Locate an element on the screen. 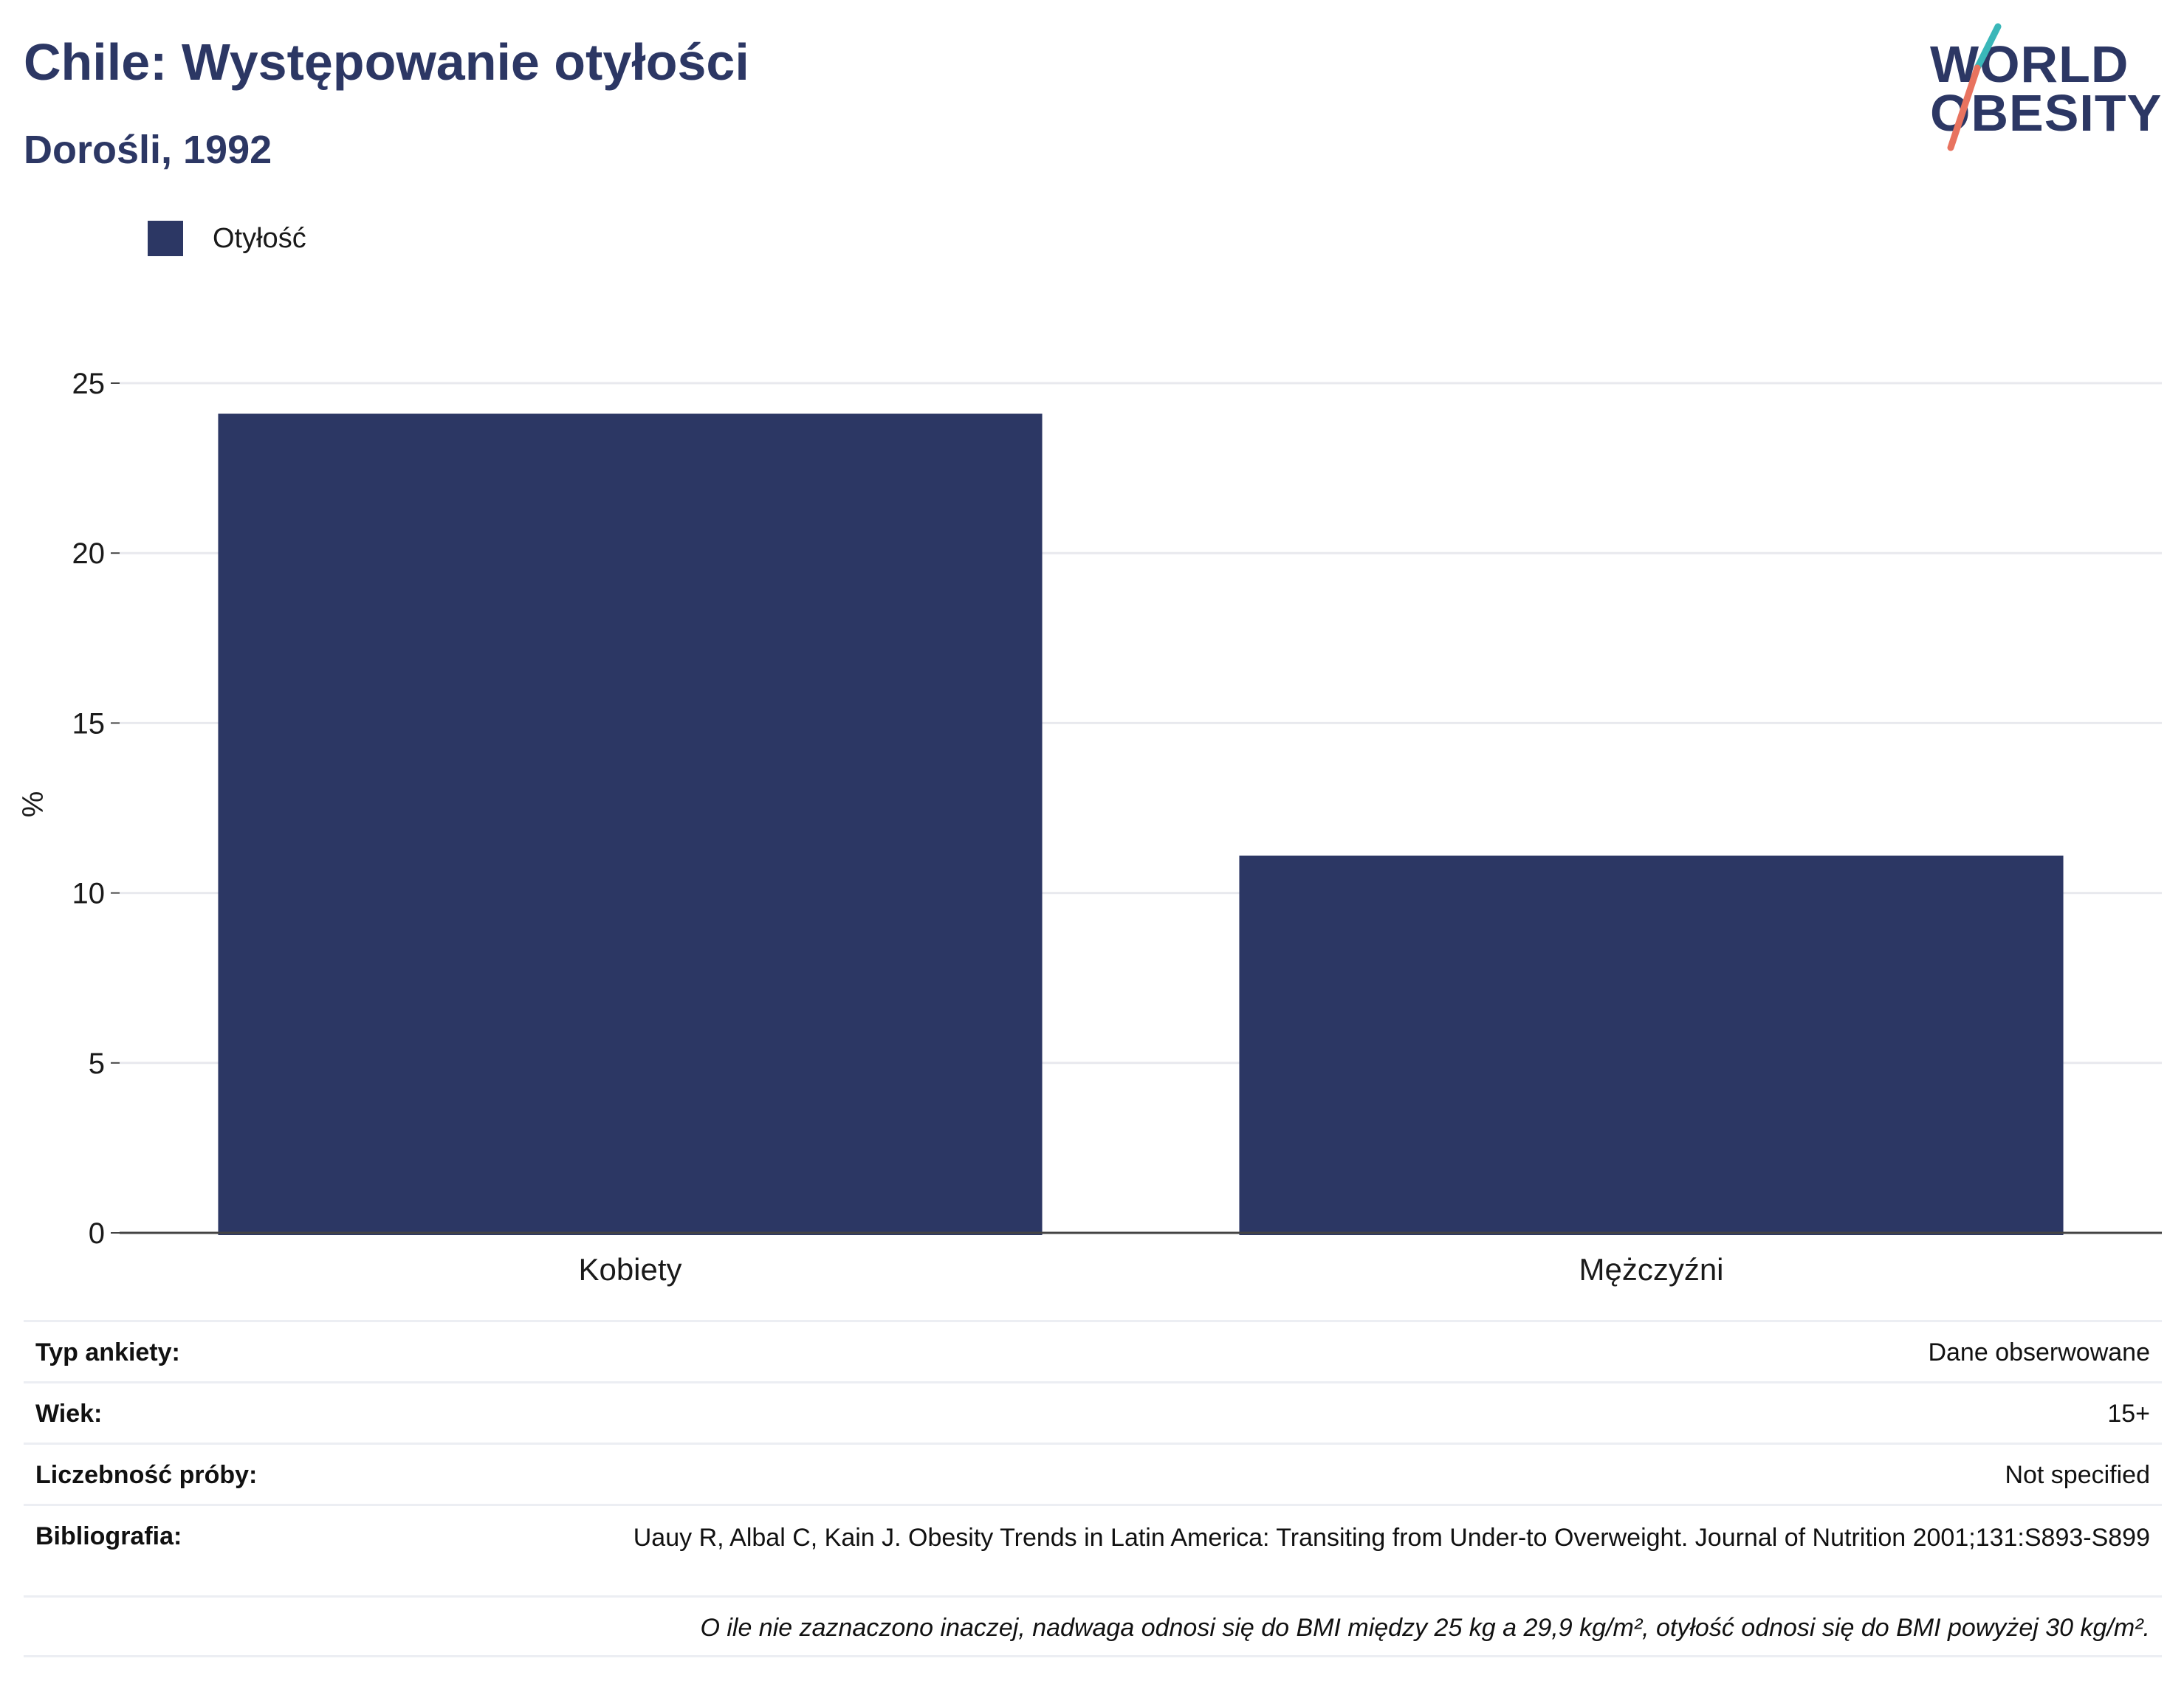  age-label: Wiek: is located at coordinates (69, 1414).